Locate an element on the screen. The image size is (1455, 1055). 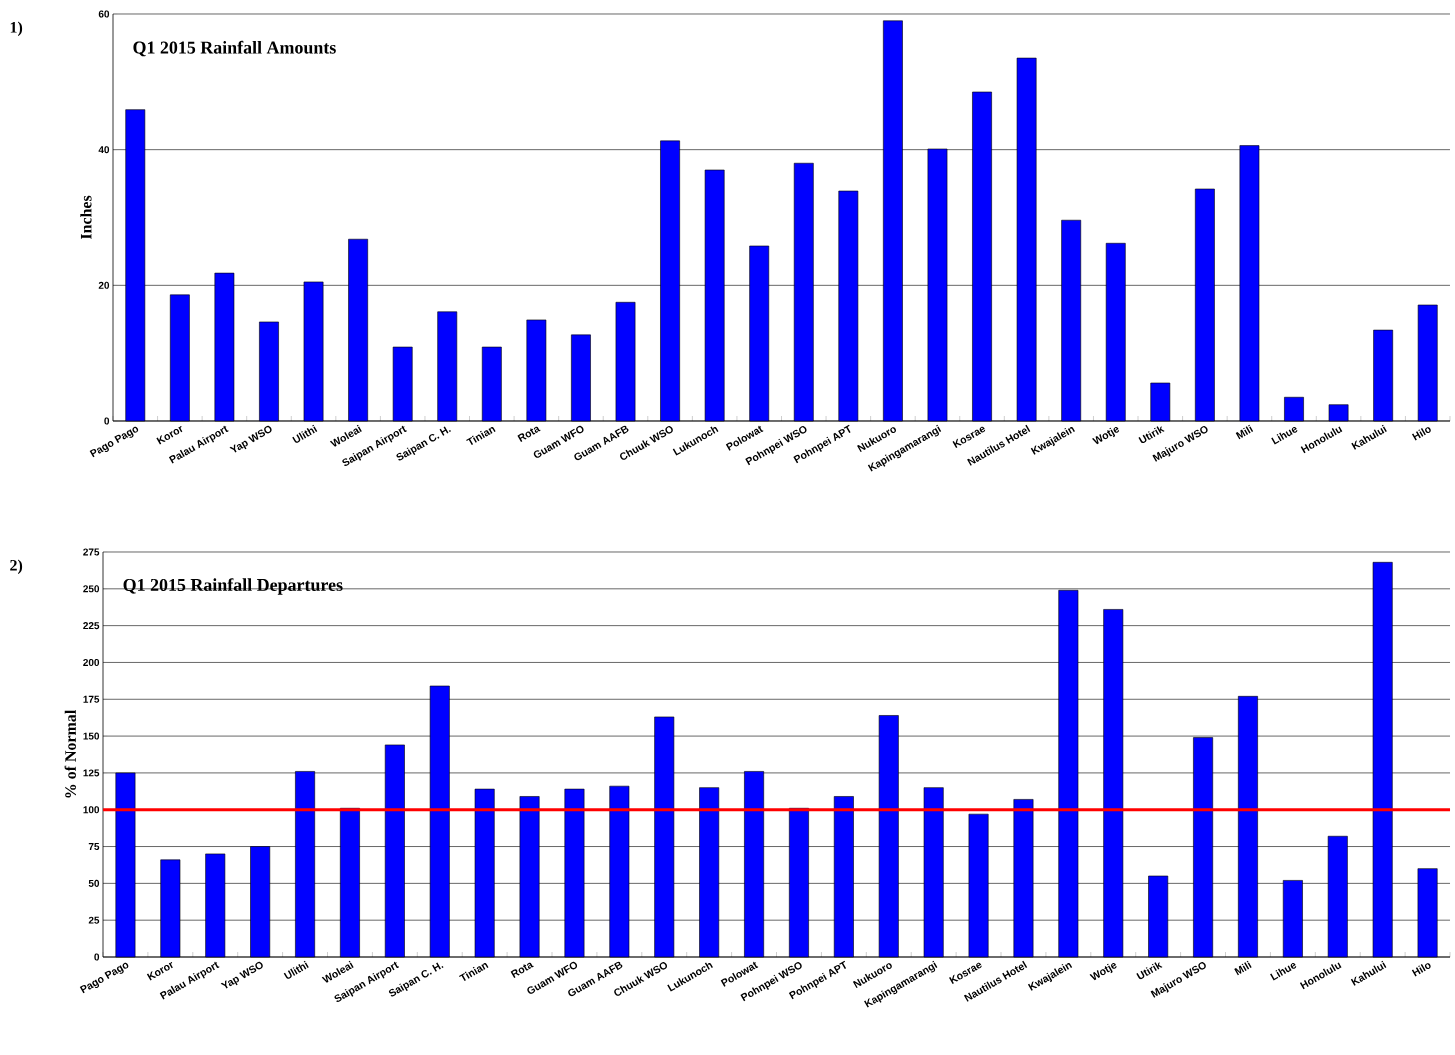
text: 1) is located at coordinates (16, 28).